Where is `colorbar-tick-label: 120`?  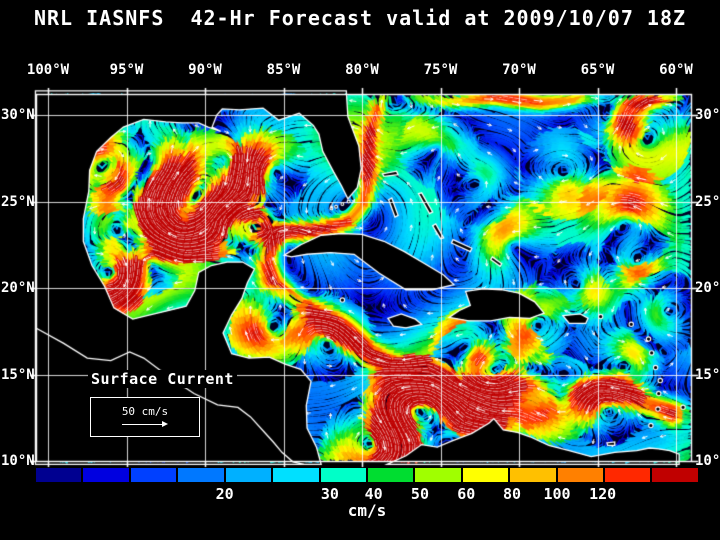
colorbar-tick-label: 120 is located at coordinates (603, 494).